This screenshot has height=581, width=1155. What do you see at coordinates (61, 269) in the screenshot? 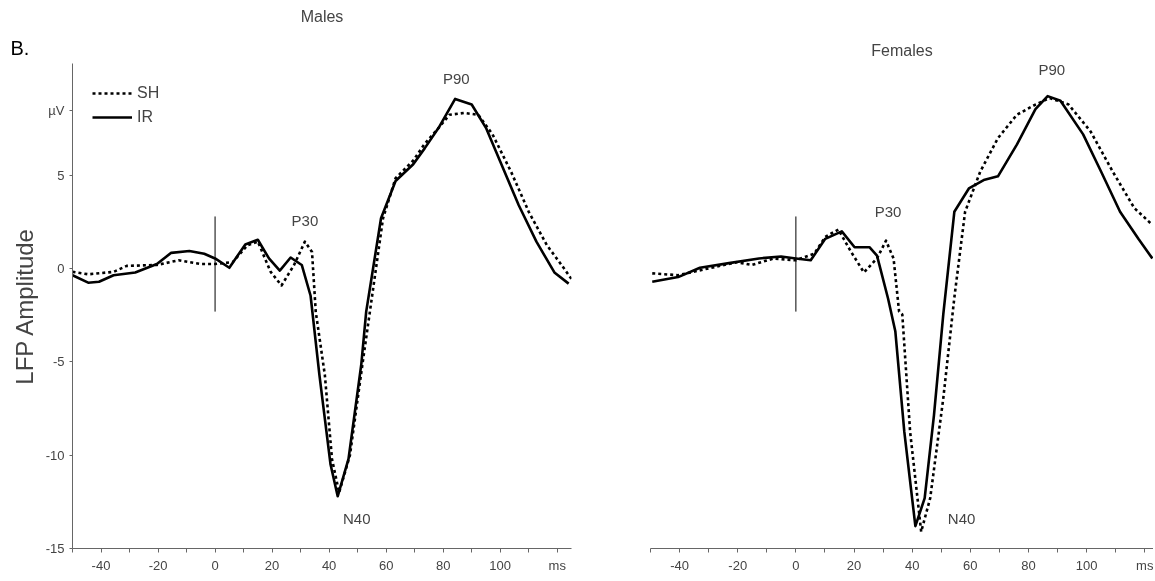
I see `y-tick-label: 0` at bounding box center [61, 269].